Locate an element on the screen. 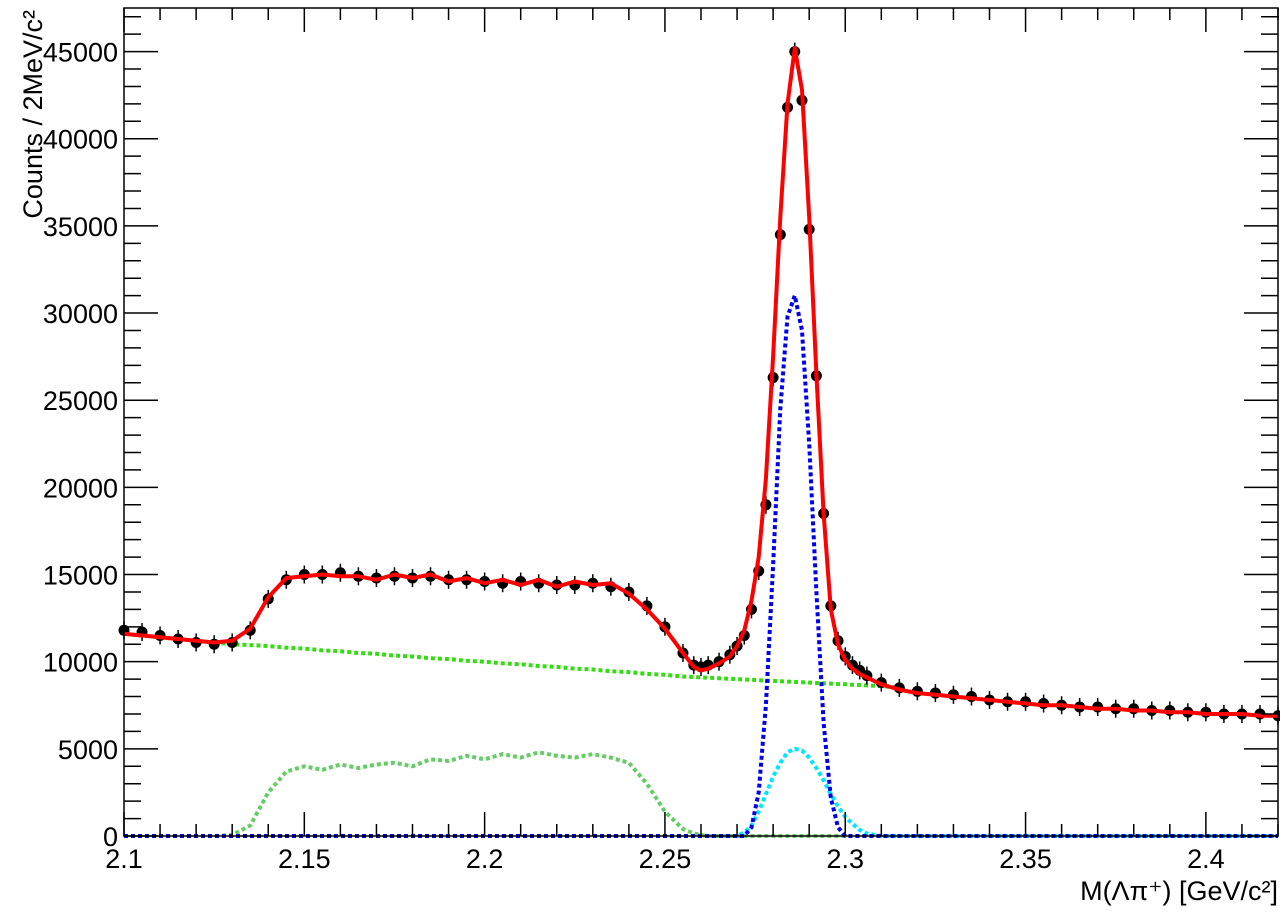 The image size is (1280, 914). x-axis-title: M(Λπ⁺) [GeV/c²] is located at coordinates (1179, 891).